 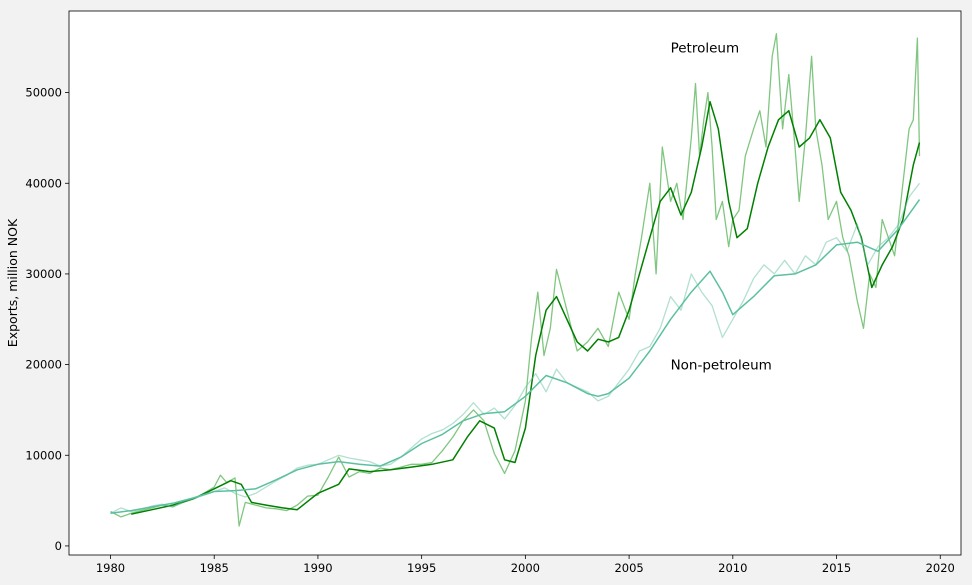 What do you see at coordinates (43, 93) in the screenshot?
I see `y-tick-label: 50000` at bounding box center [43, 93].